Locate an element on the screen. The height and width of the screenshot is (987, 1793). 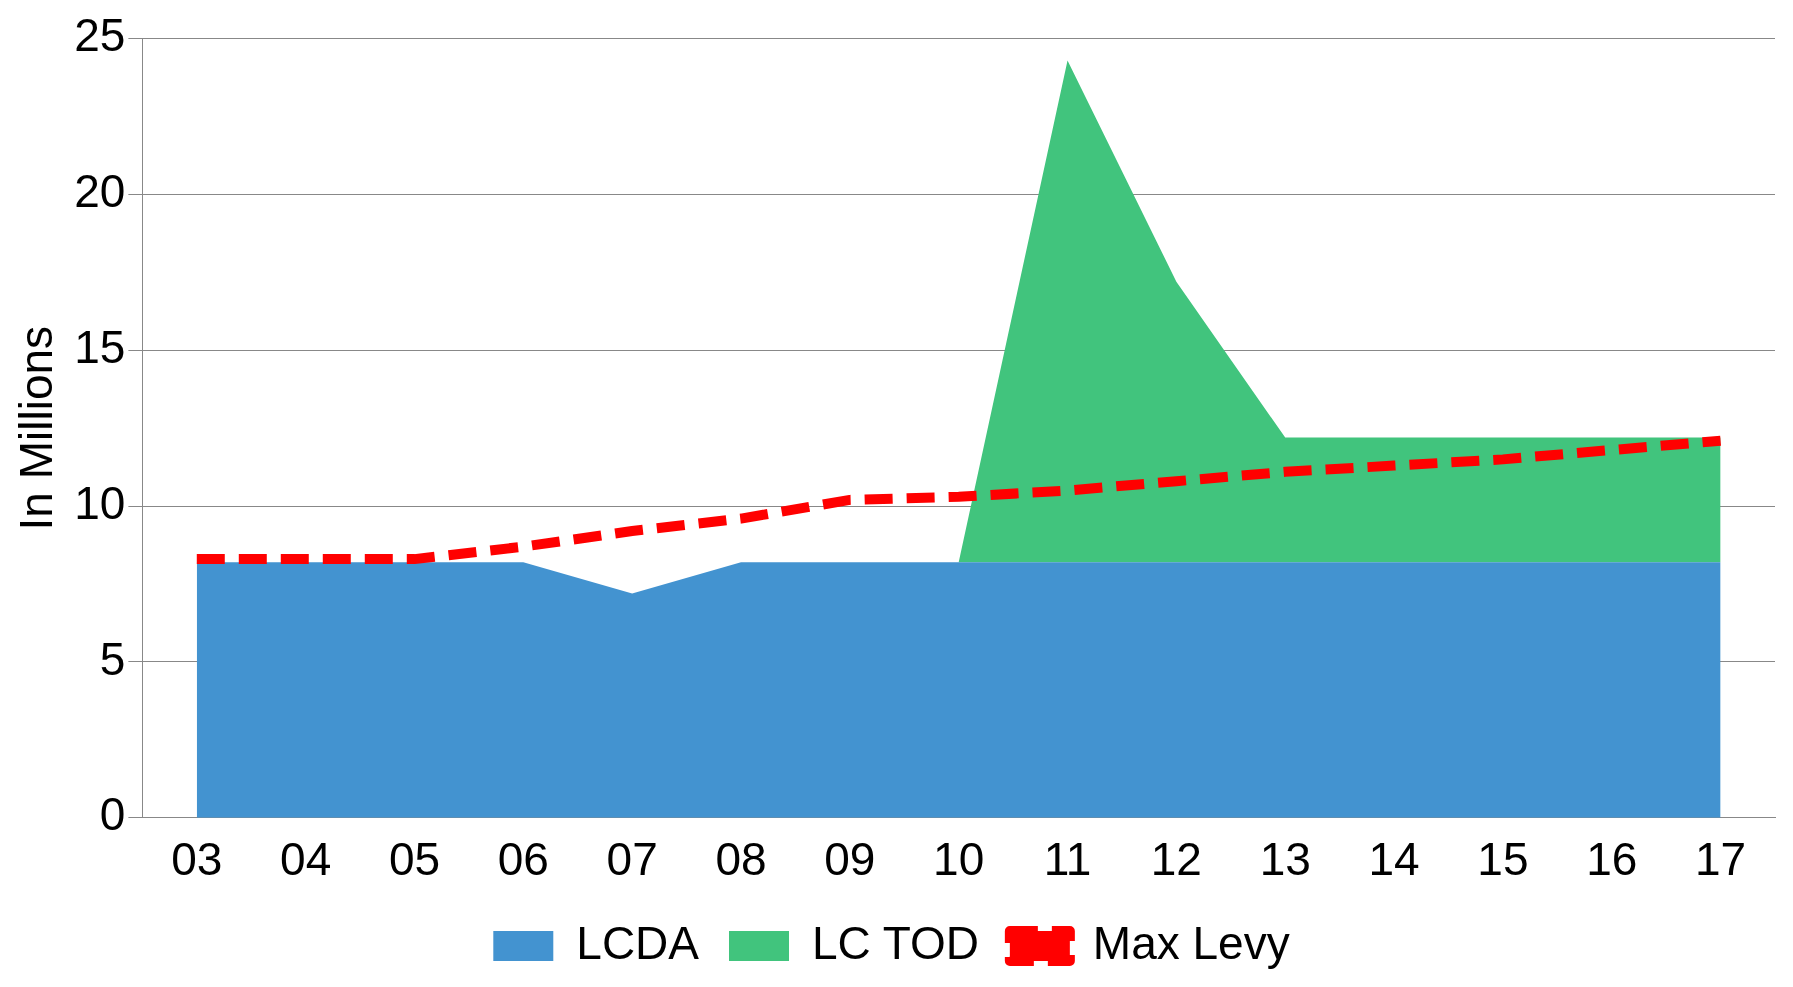
y-axis-title: In Millions is located at coordinates (36, 428).